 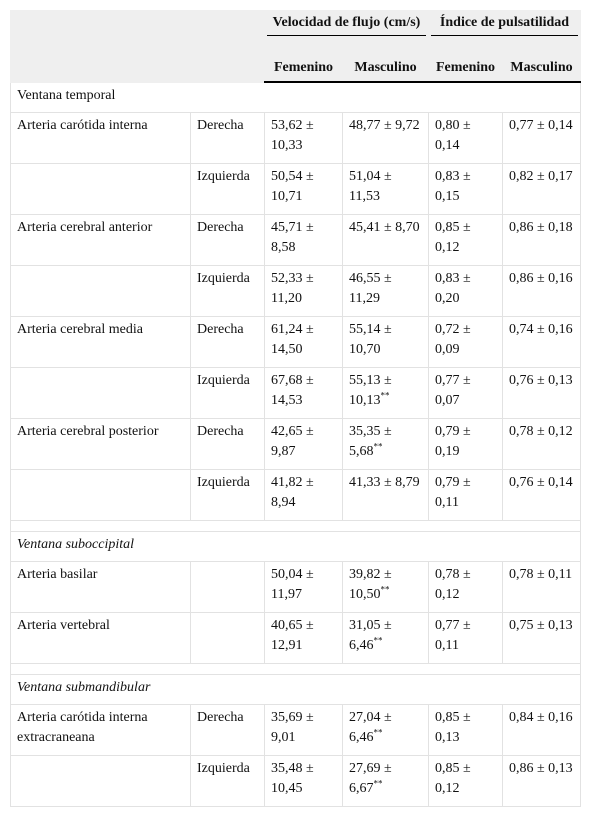 What do you see at coordinates (465, 393) in the screenshot?
I see `value-cell: 0,77 ± 0,07` at bounding box center [465, 393].